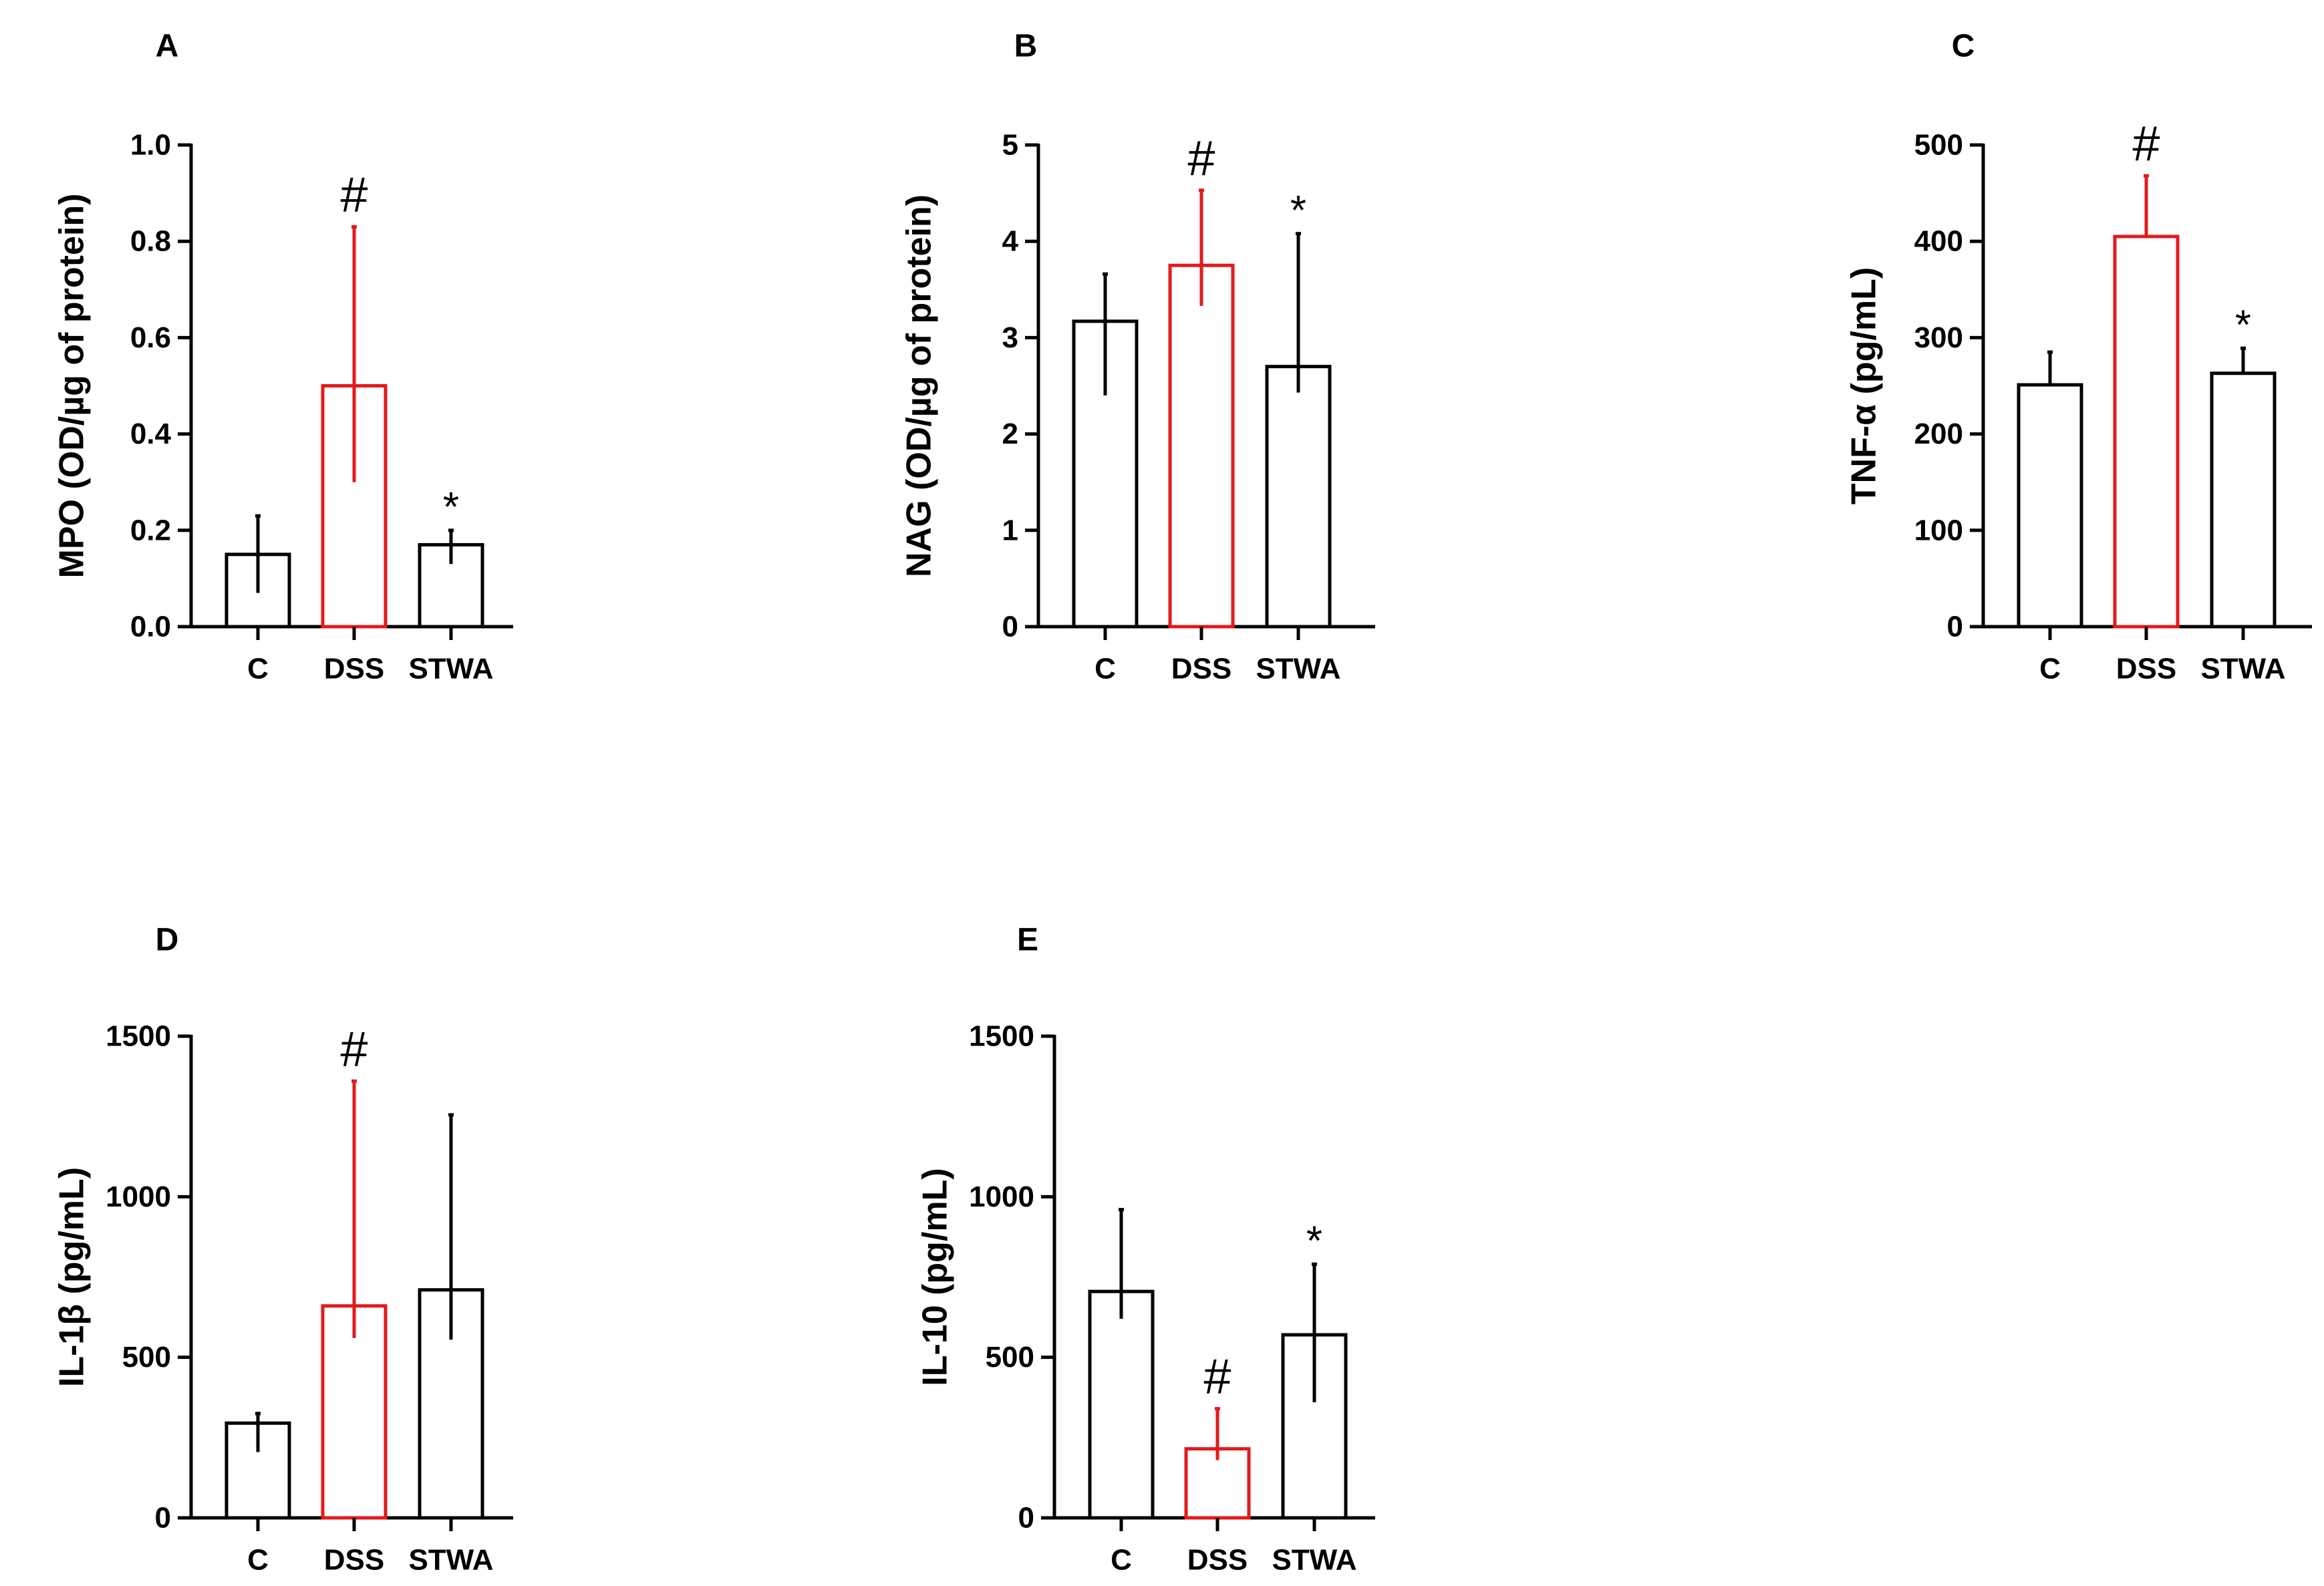 The height and width of the screenshot is (1586, 2324). Describe the element at coordinates (1314, 1242) in the screenshot. I see `significance-marker-e-stwa: *` at that location.